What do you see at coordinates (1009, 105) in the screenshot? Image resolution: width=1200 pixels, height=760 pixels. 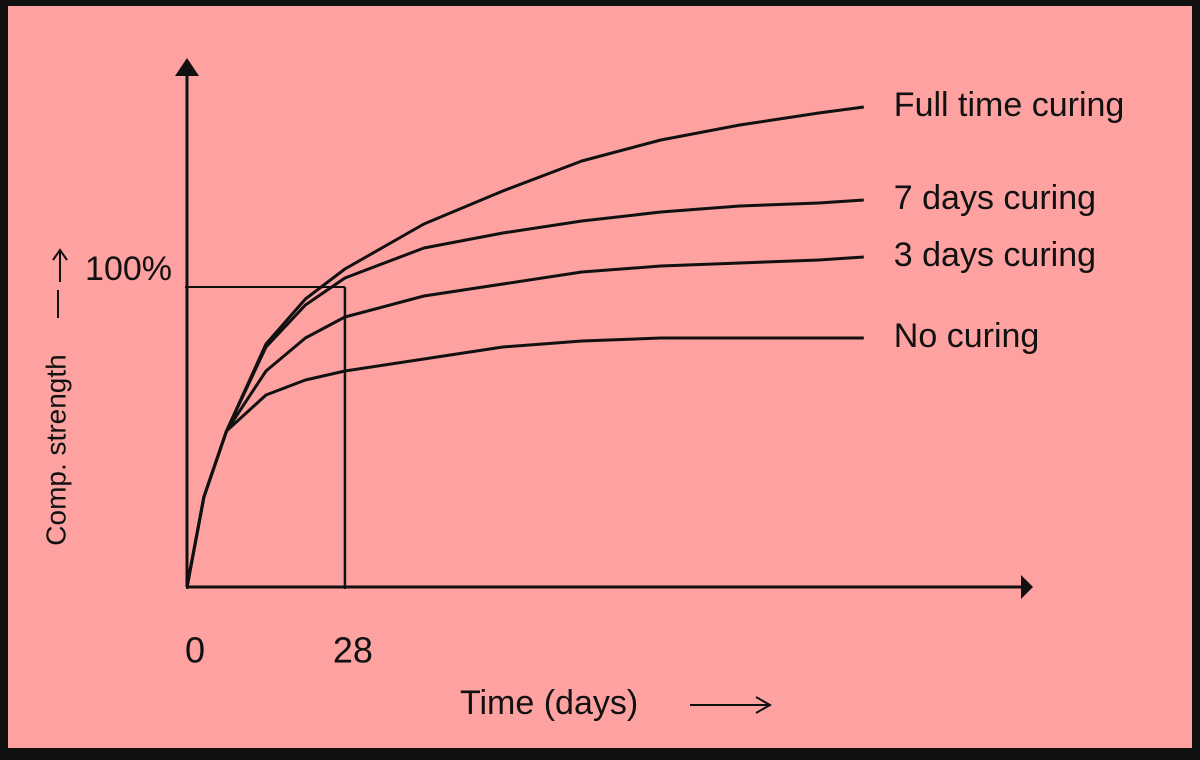 I see `series-label: Full time curing` at bounding box center [1009, 105].